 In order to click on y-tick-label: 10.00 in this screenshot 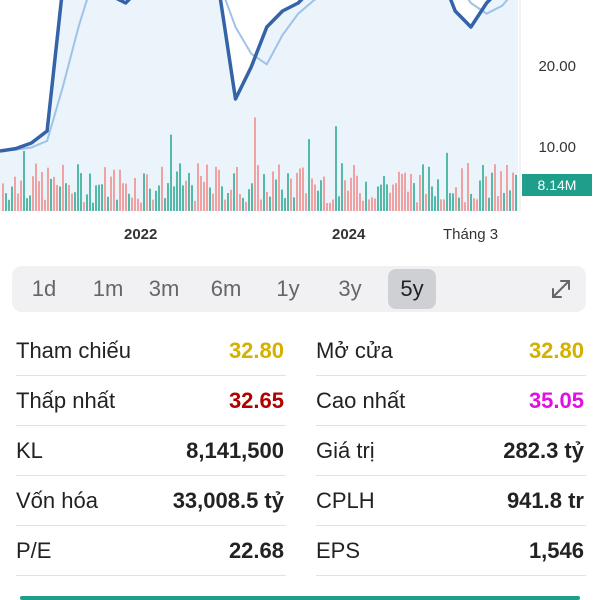, I will do `click(557, 147)`.